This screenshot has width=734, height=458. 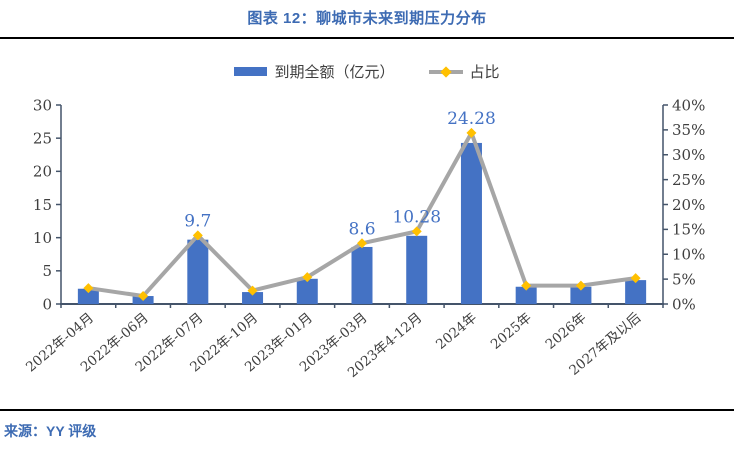 I want to click on bottom-divider, so click(x=367, y=410).